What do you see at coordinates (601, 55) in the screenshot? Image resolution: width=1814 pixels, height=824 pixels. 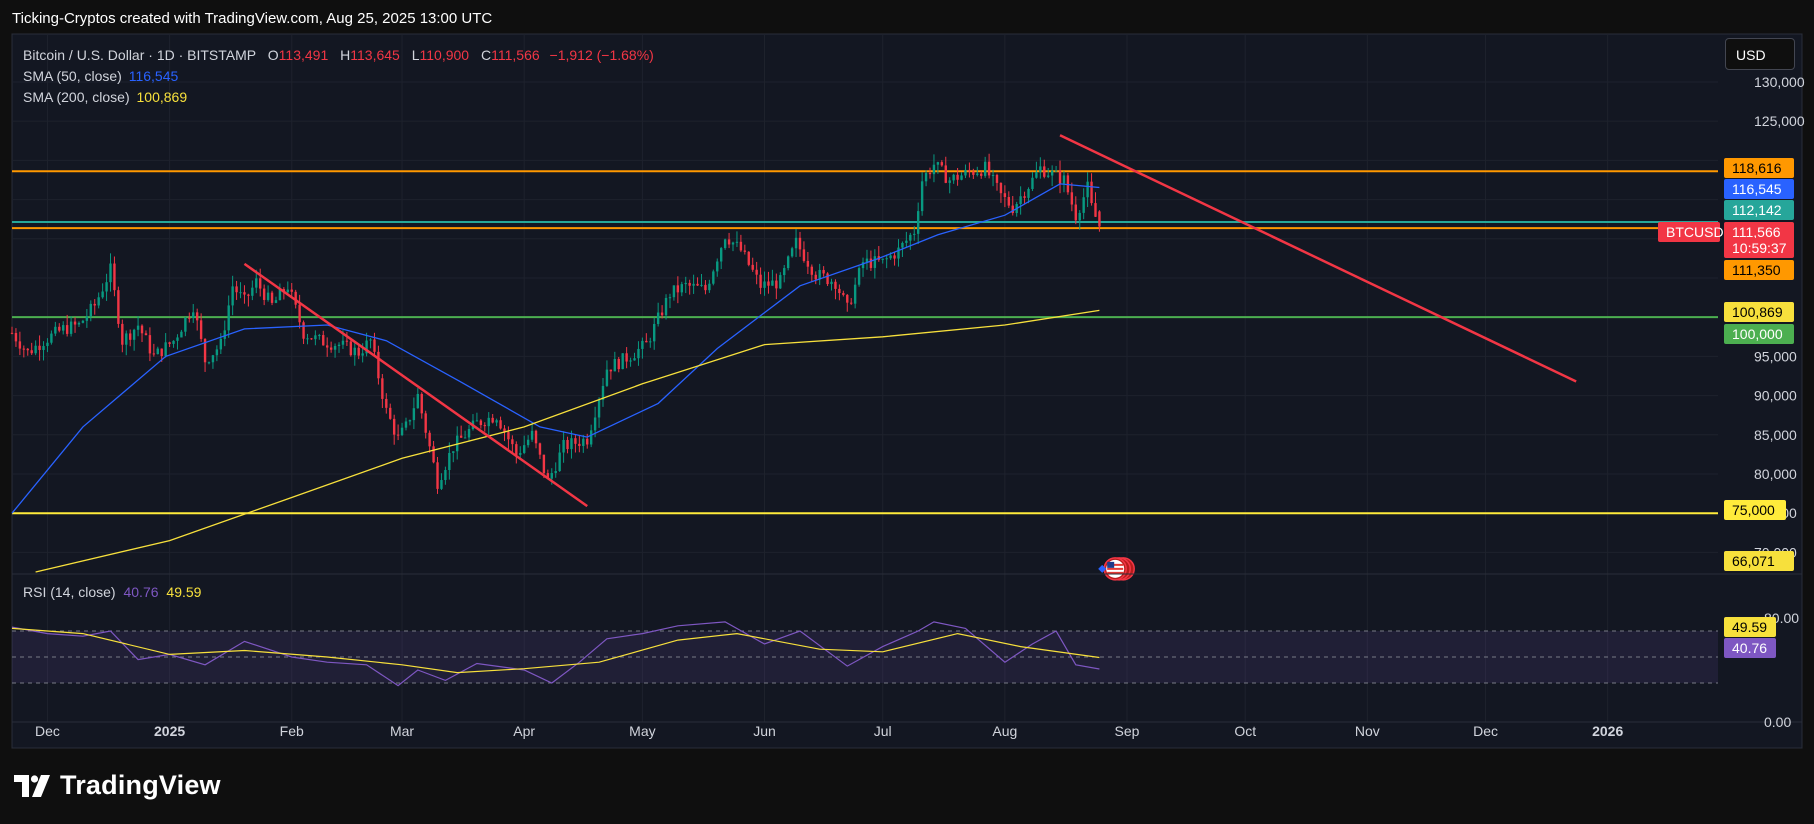 I see `change-value: −1,912 (−1.68%)` at bounding box center [601, 55].